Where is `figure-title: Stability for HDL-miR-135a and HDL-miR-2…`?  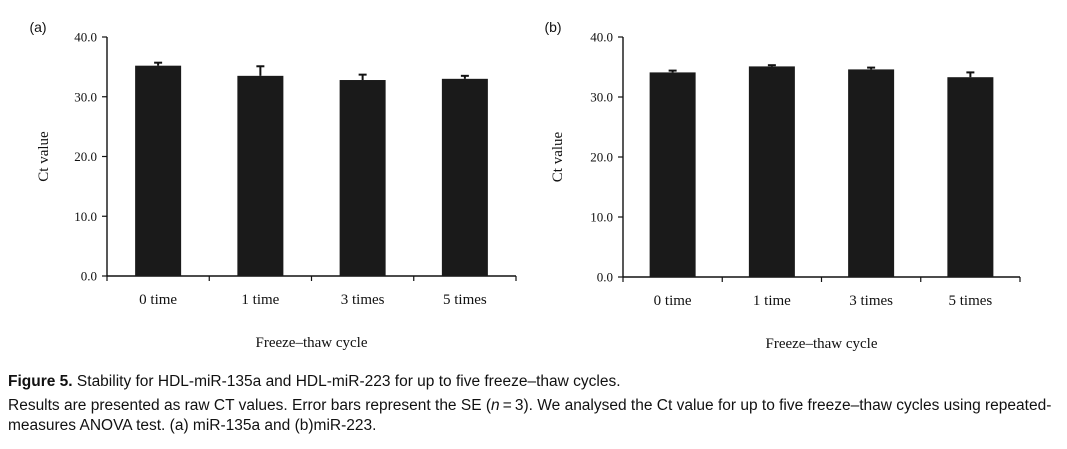 figure-title: Stability for HDL-miR-135a and HDL-miR-2… is located at coordinates (348, 381).